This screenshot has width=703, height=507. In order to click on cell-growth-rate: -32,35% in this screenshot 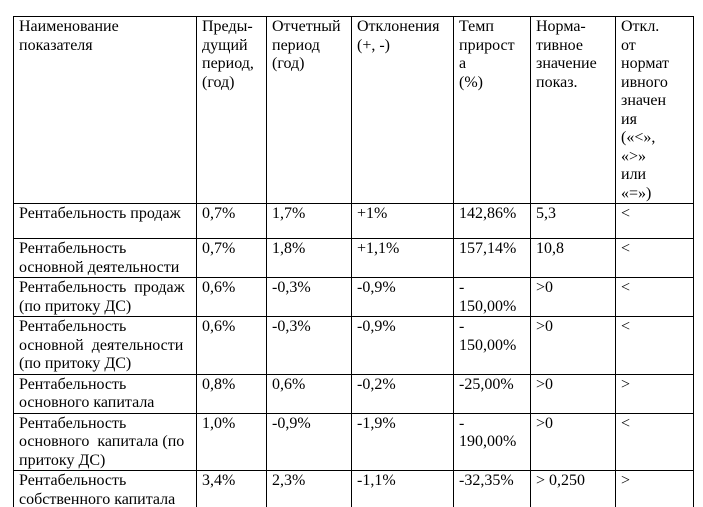, I will do `click(492, 488)`.